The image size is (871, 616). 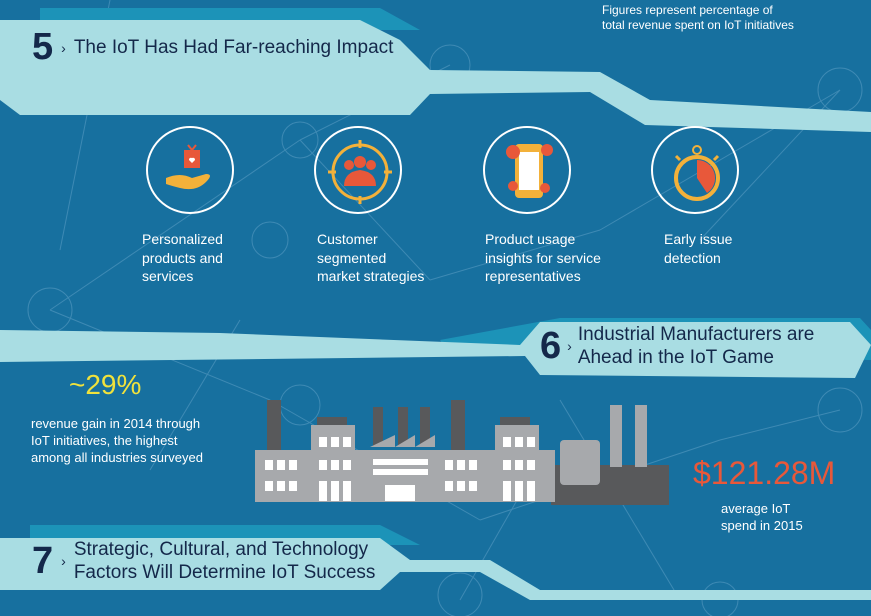 What do you see at coordinates (762, 517) in the screenshot?
I see `iot-spend-caption: average IoT spend in 2015` at bounding box center [762, 517].